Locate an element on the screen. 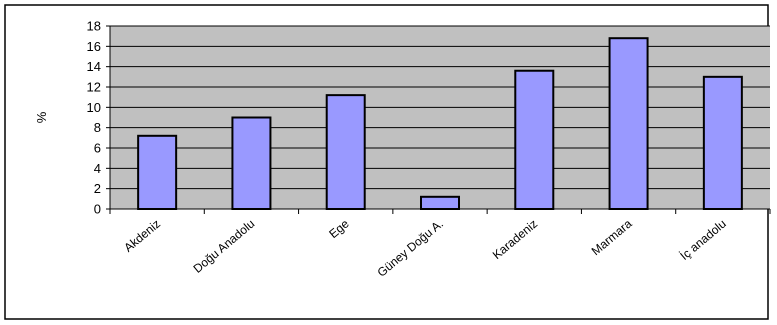  y-tick-label: 10 is located at coordinates (94, 107).